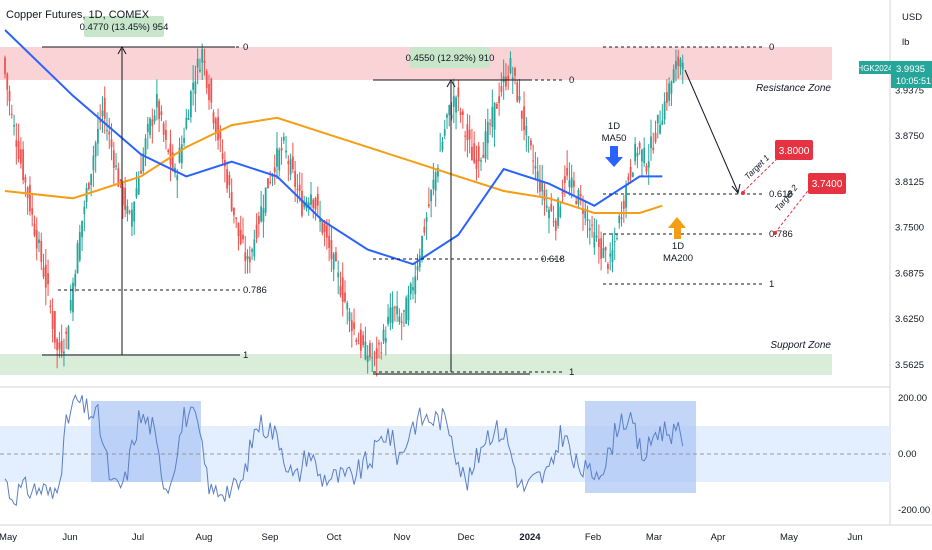 This screenshot has width=932, height=550. What do you see at coordinates (698, 166) in the screenshot?
I see `fib-projection-right: 0 1 0.618 0.786` at bounding box center [698, 166].